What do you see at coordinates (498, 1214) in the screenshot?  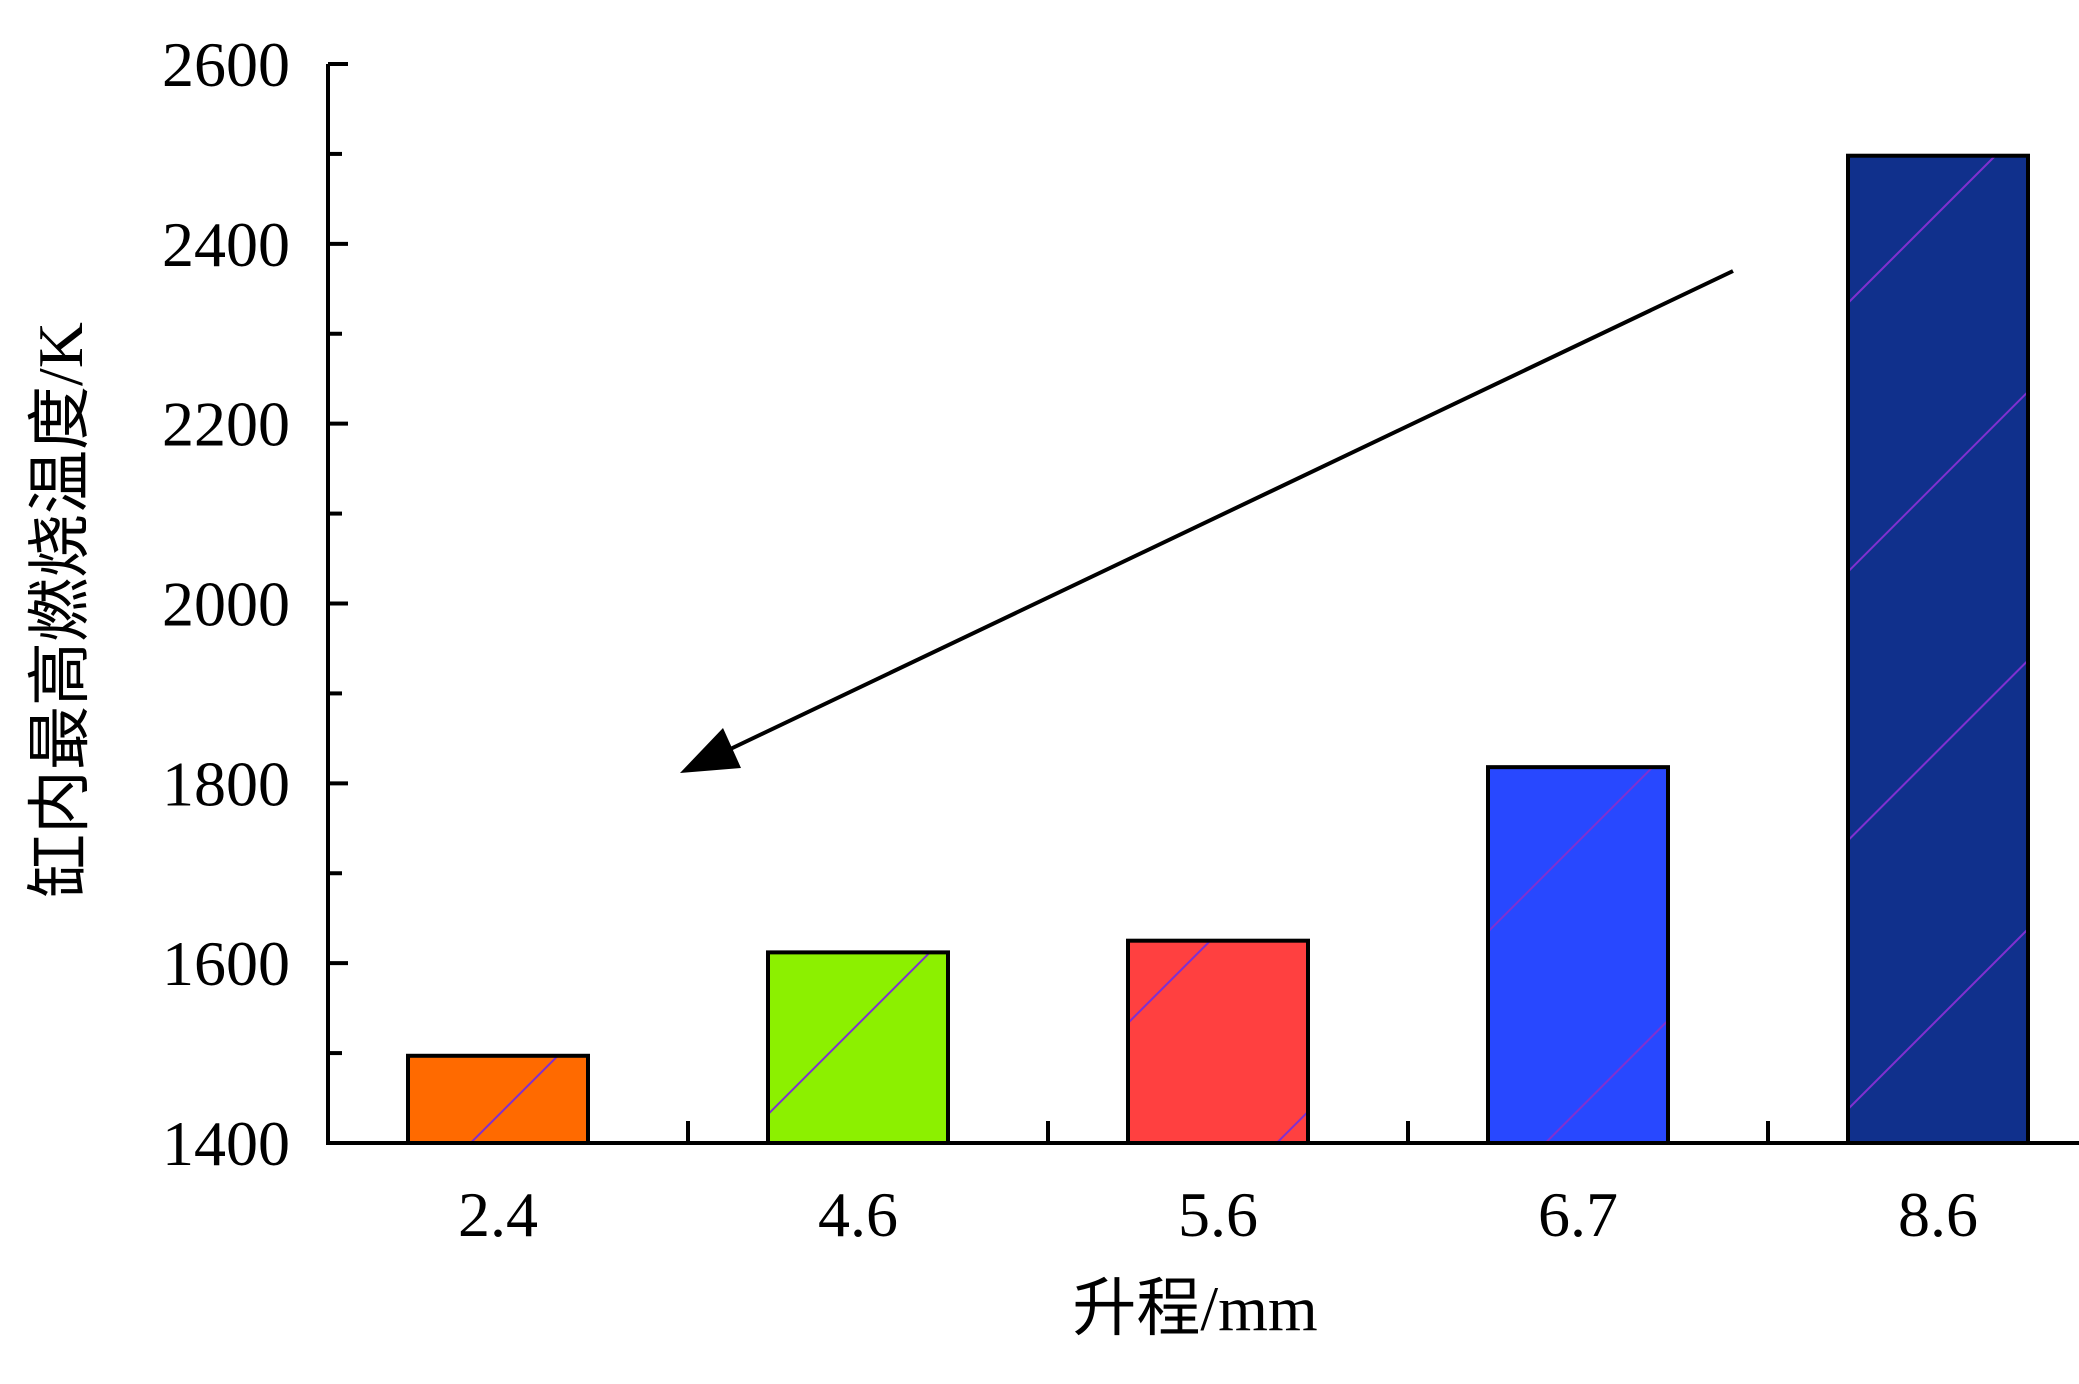 I see `x-tick-label: 2.4` at bounding box center [498, 1214].